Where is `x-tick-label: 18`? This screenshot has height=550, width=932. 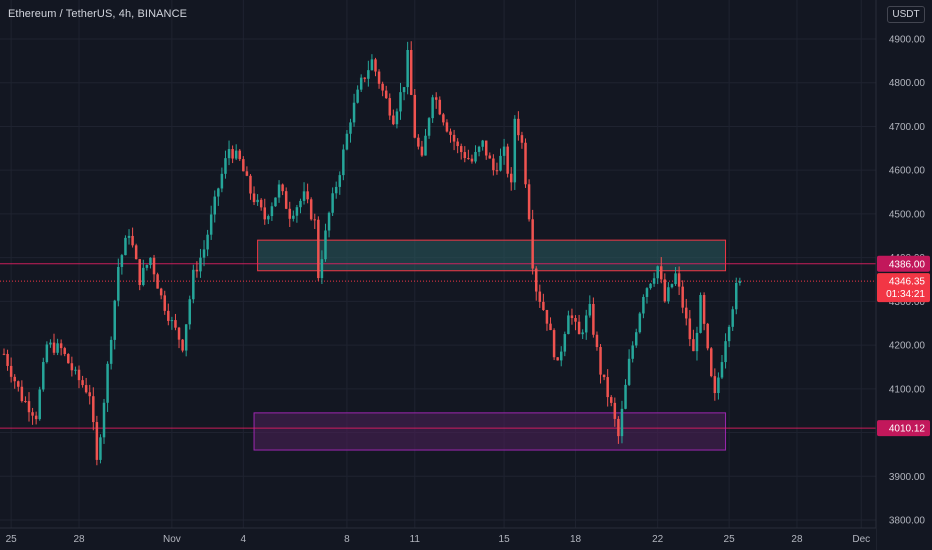
x-tick-label: 18 is located at coordinates (576, 539).